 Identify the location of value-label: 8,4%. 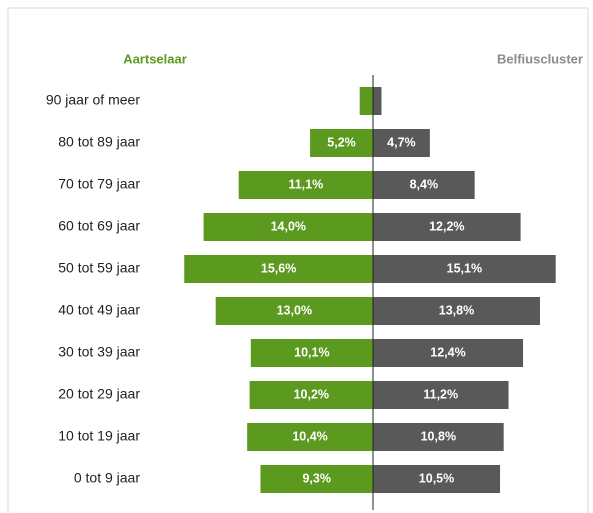
(424, 184).